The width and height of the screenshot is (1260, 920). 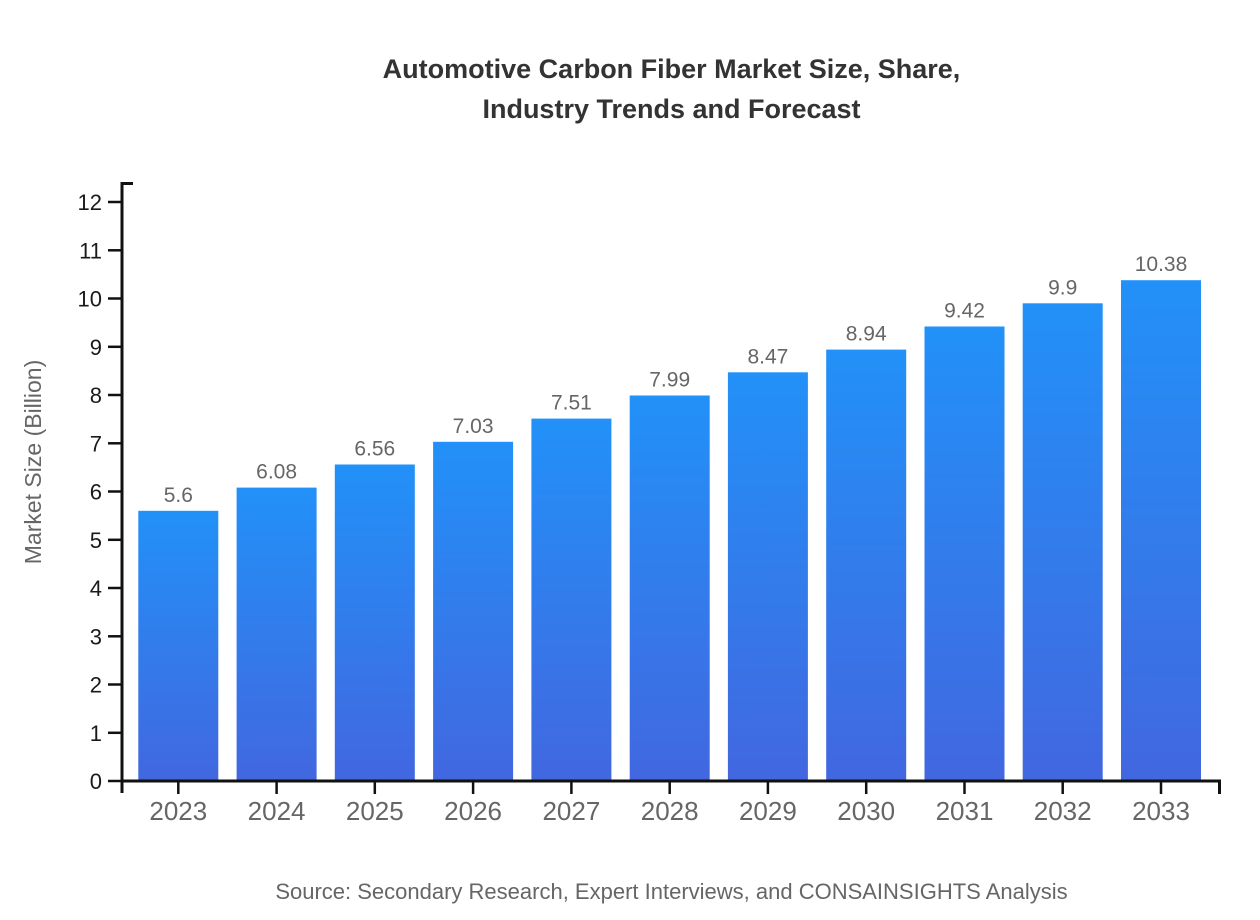 What do you see at coordinates (90, 250) in the screenshot?
I see `y-tick-label-11: 11` at bounding box center [90, 250].